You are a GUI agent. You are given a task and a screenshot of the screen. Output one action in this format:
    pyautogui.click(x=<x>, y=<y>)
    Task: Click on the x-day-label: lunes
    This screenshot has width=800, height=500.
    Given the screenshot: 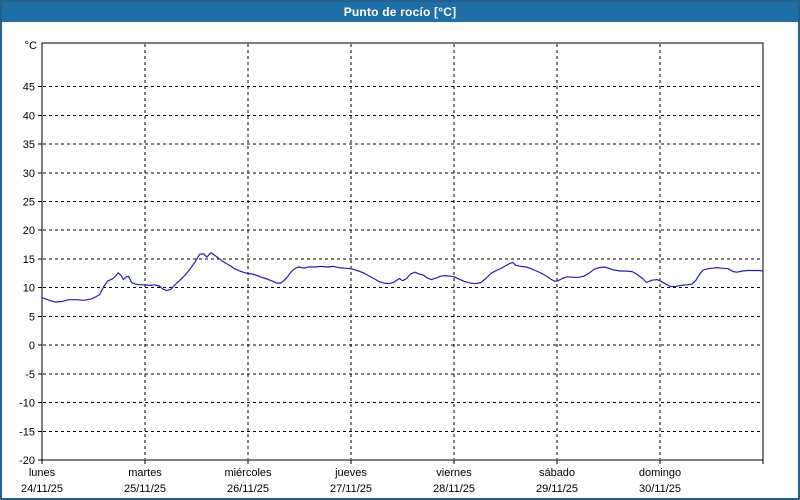 What is the action you would take?
    pyautogui.click(x=42, y=473)
    